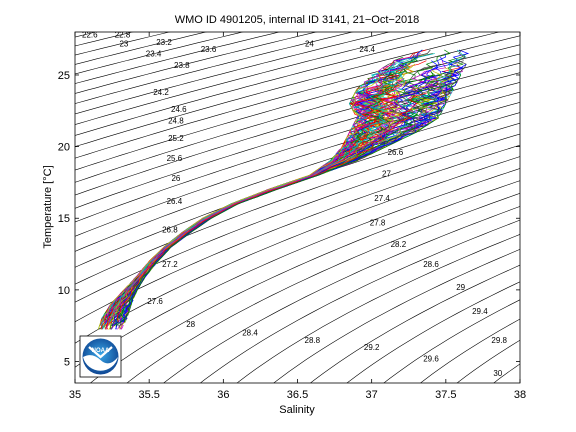  What do you see at coordinates (64, 76) in the screenshot?
I see `y-tick-label: 25` at bounding box center [64, 76].